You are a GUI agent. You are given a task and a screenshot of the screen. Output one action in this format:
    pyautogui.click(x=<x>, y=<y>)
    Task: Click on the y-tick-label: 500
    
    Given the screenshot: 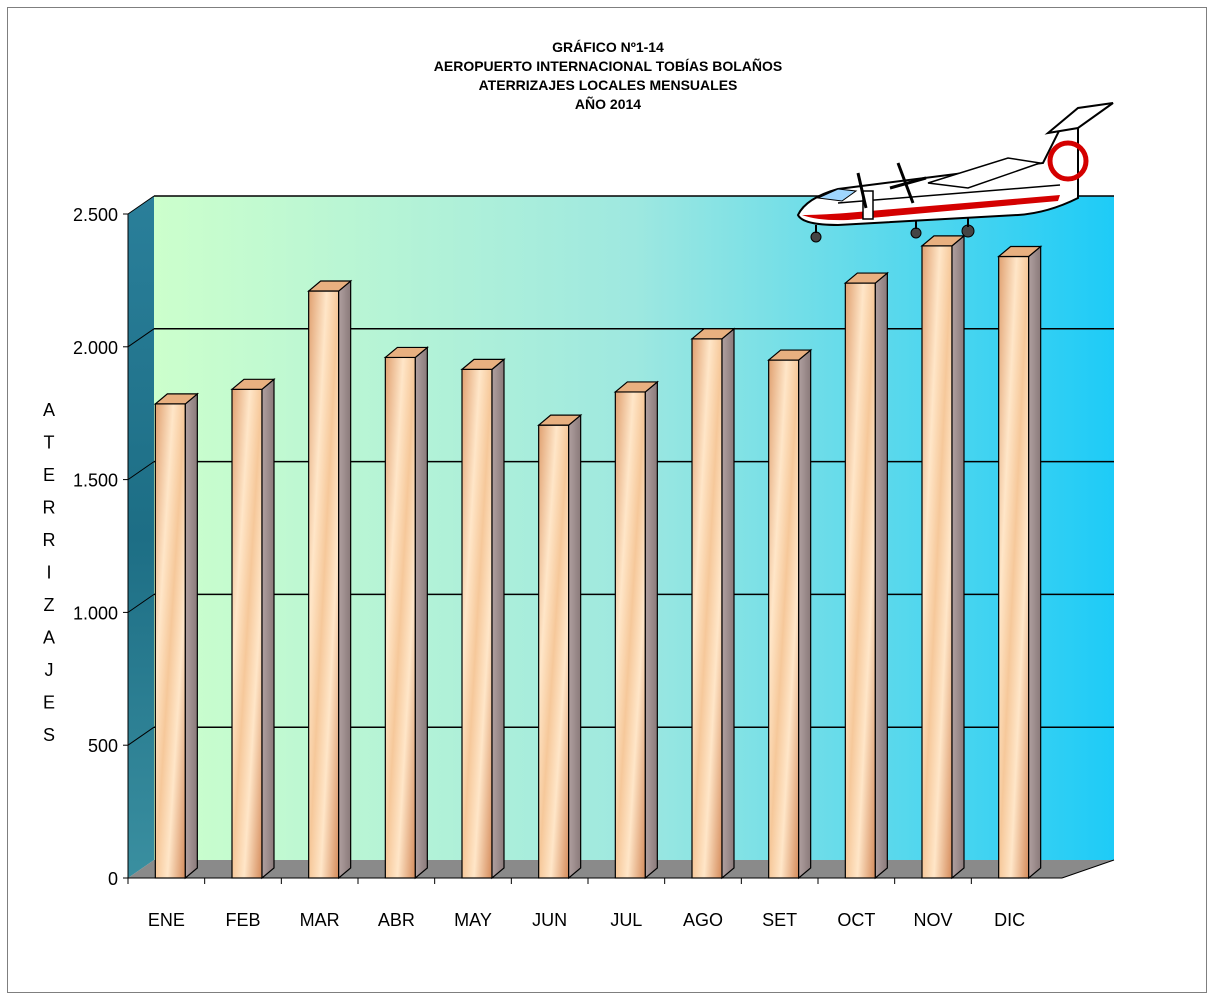 What is the action you would take?
    pyautogui.click(x=103, y=746)
    